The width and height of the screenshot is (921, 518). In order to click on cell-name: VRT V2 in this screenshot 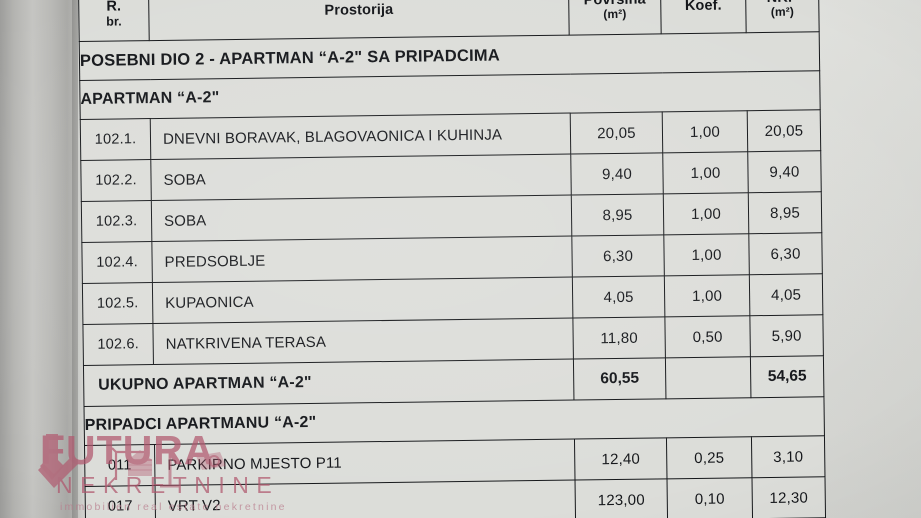, I will do `click(365, 499)`.